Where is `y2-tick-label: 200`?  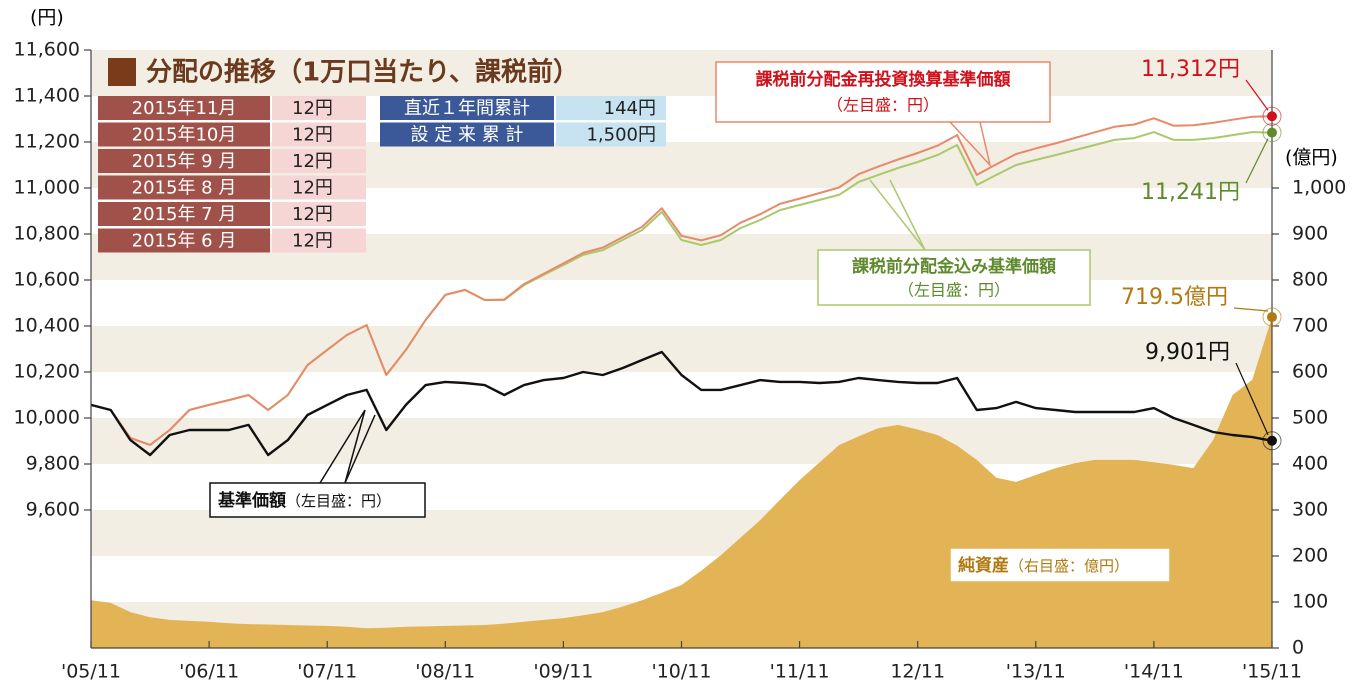
y2-tick-label: 200 is located at coordinates (1310, 556).